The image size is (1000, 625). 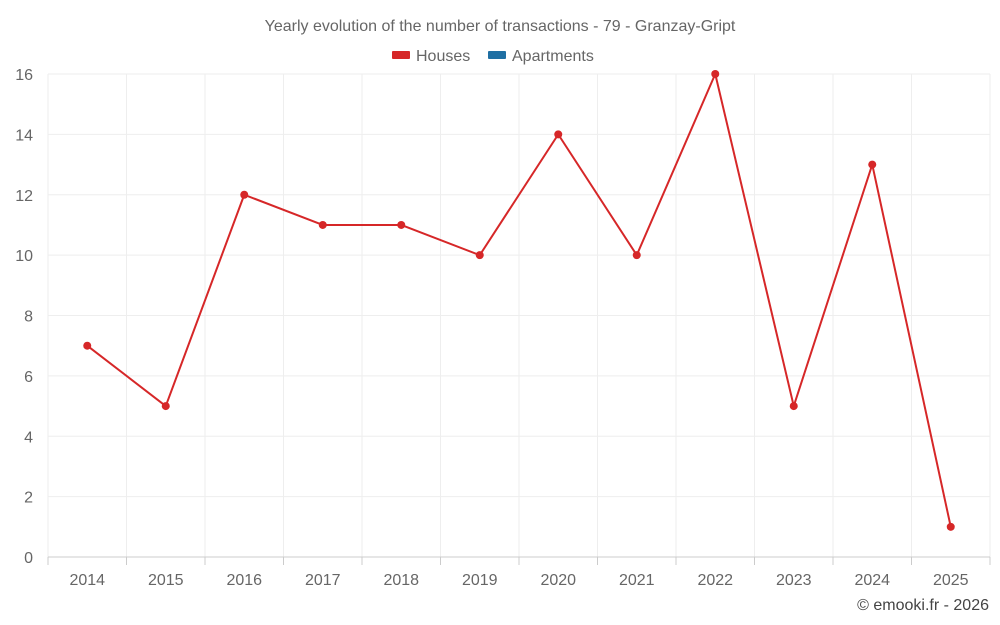 What do you see at coordinates (166, 580) in the screenshot?
I see `x-tick-label: 2015` at bounding box center [166, 580].